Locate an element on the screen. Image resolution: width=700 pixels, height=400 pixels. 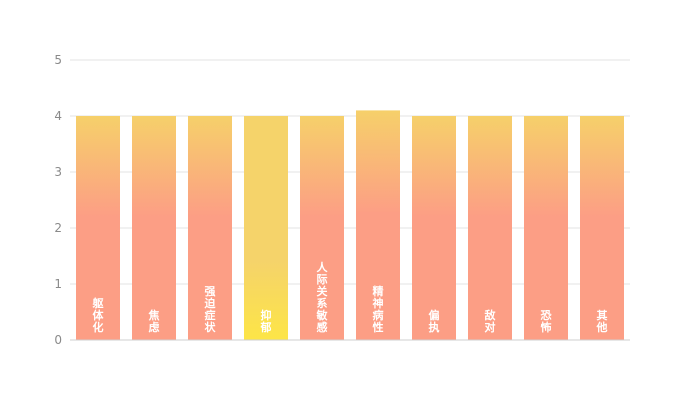
bar-label-5: 人际关系敏感 is located at coordinates (322, 297).